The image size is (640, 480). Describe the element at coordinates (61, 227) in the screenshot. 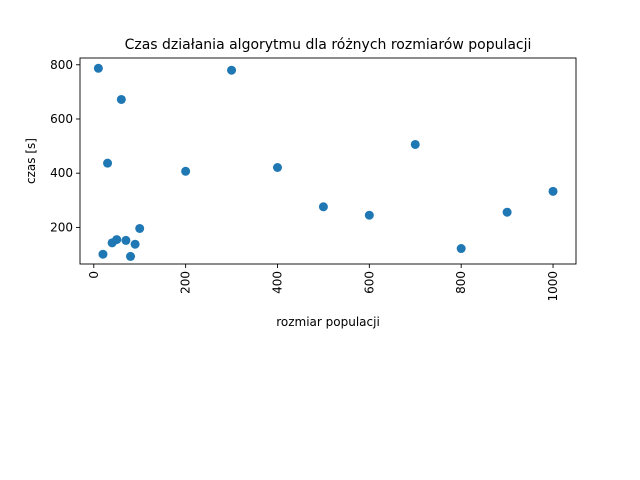

I see `y-tick-label: 200` at that location.